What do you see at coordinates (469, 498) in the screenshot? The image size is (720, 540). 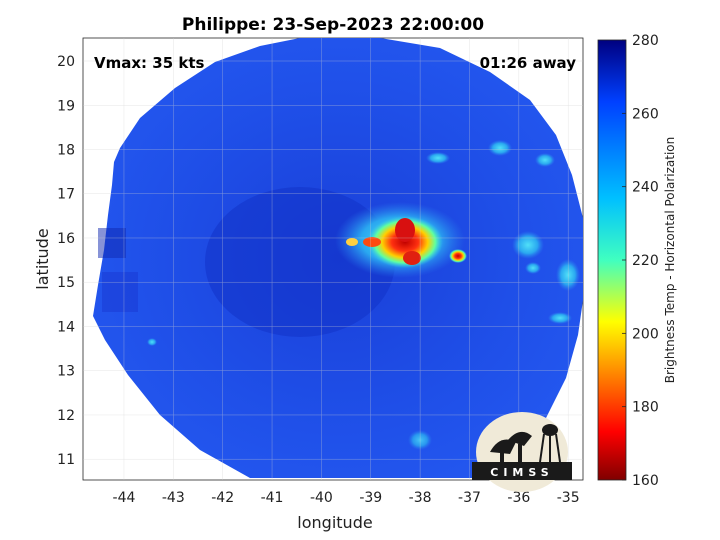 I see `x-tick-label: -37` at bounding box center [469, 498].